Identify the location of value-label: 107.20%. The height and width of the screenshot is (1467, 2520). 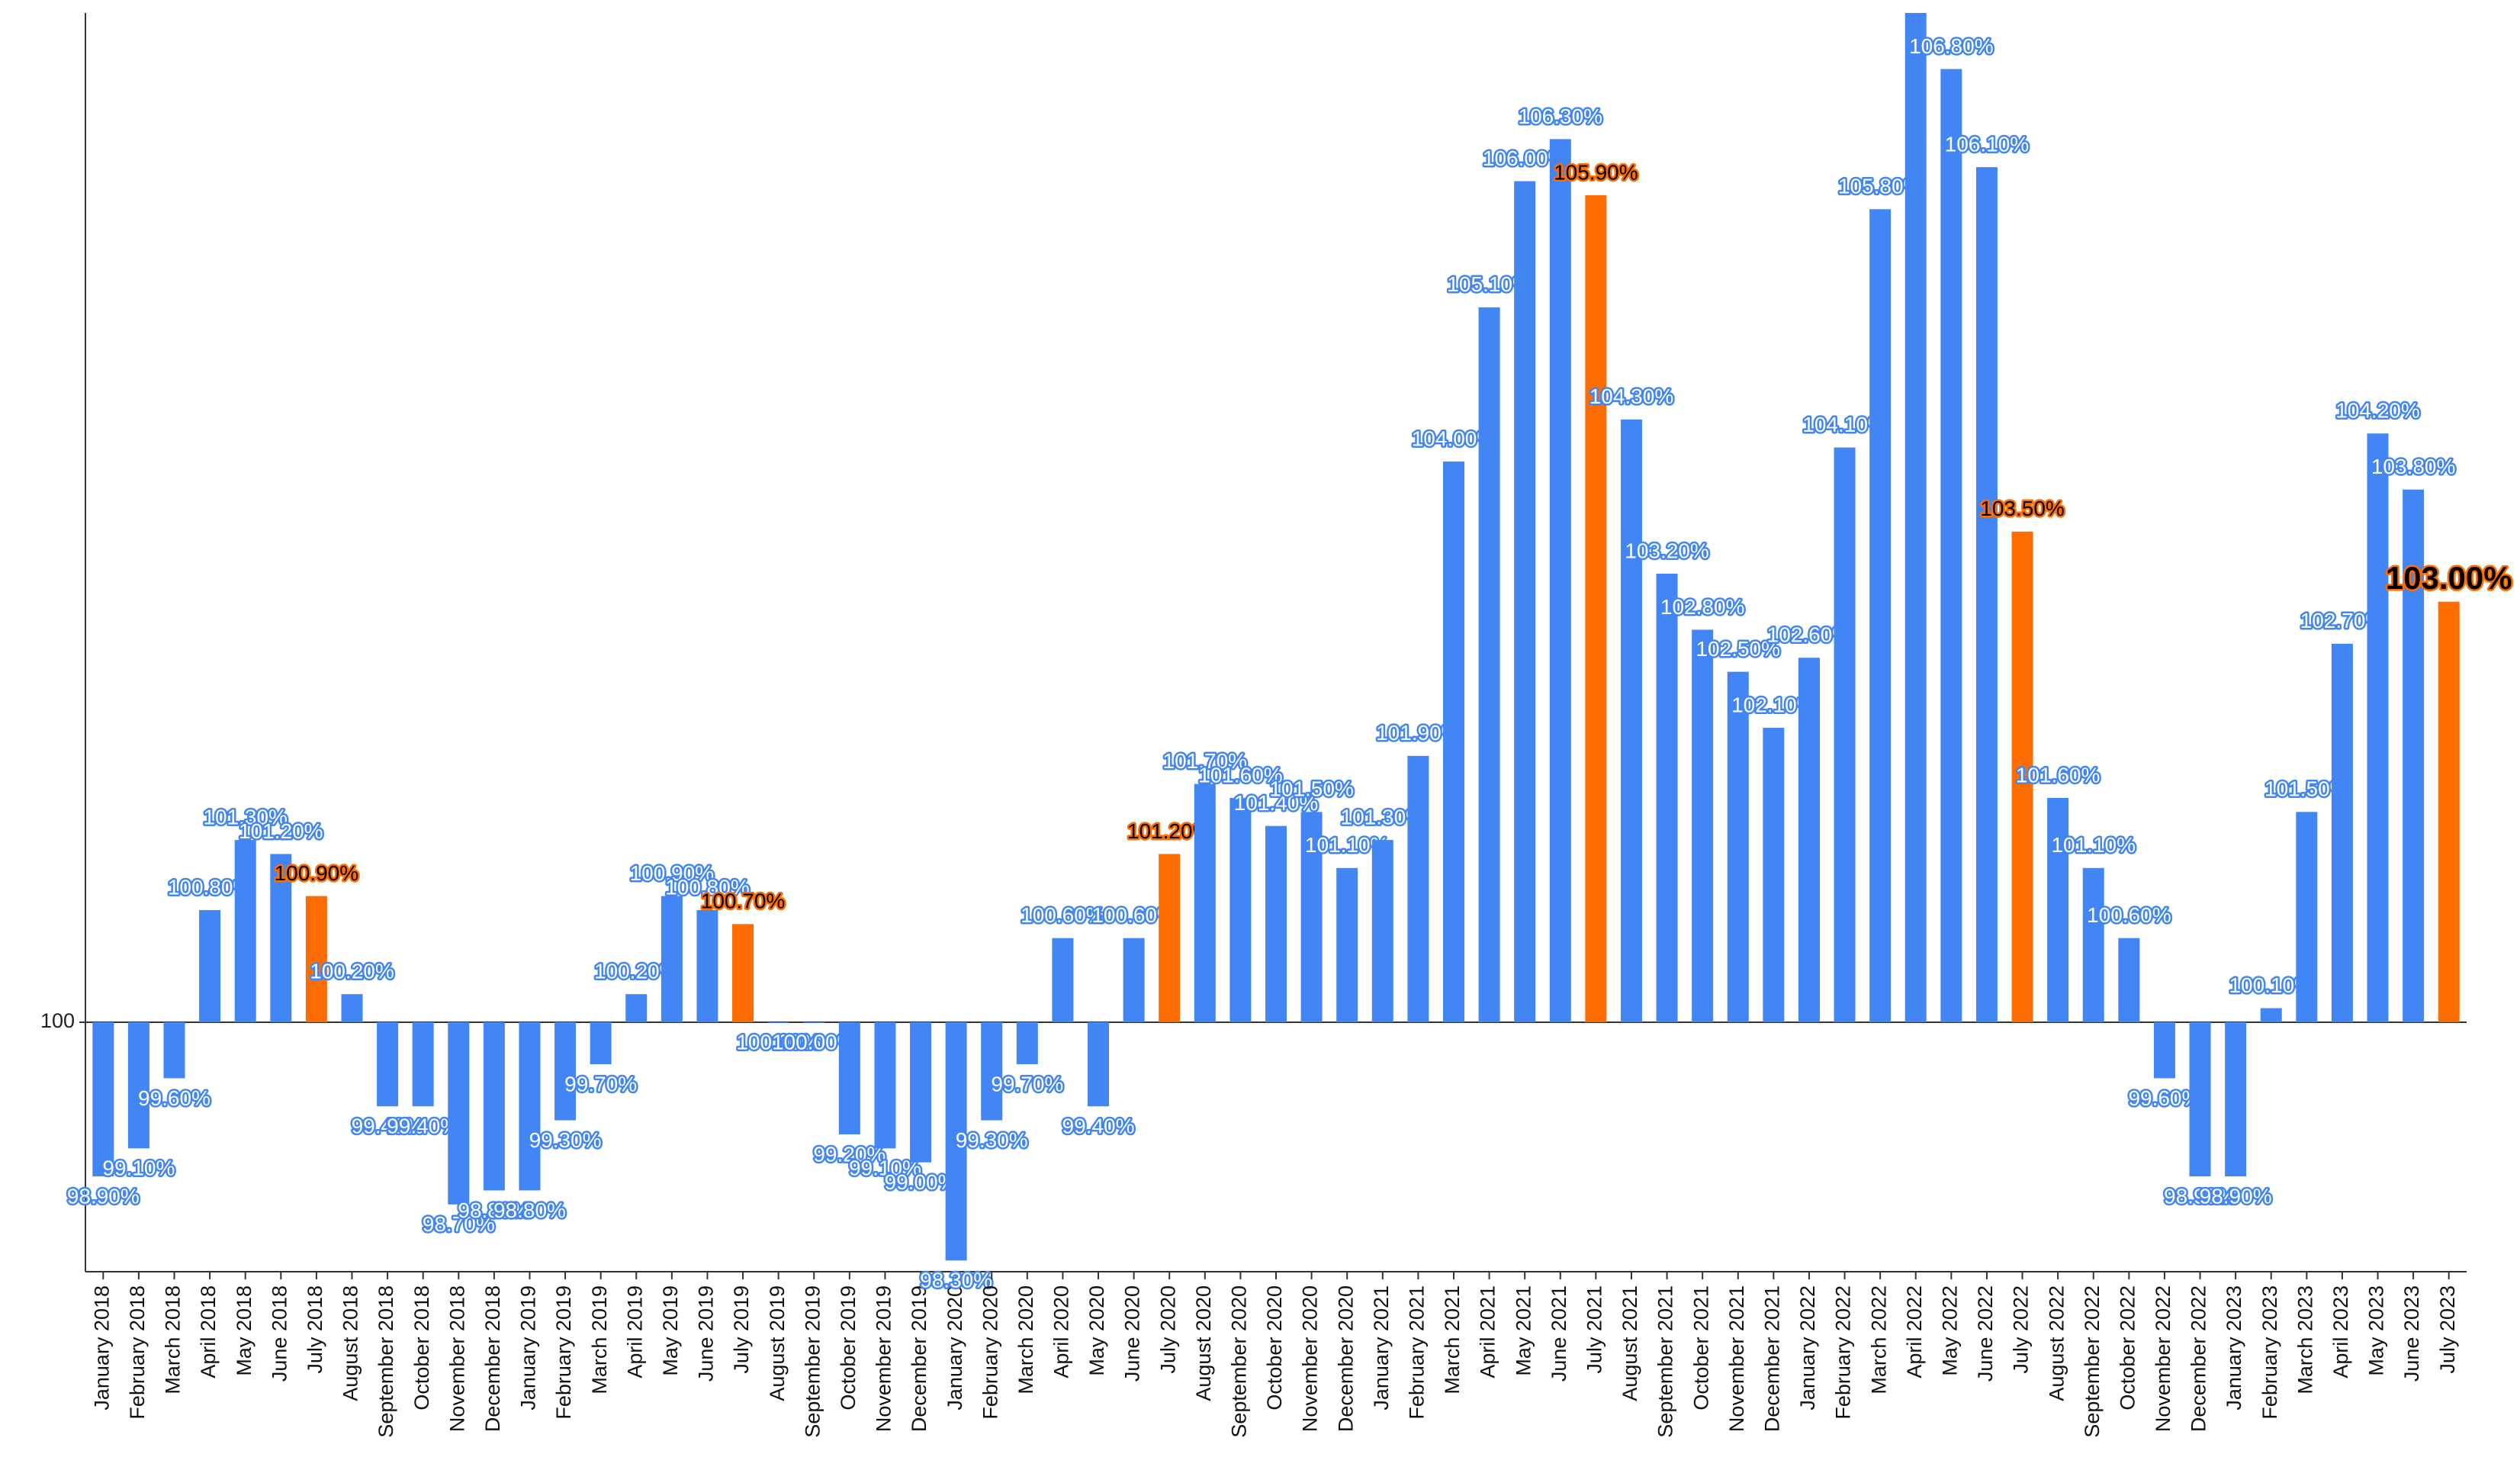
(1915, 1).